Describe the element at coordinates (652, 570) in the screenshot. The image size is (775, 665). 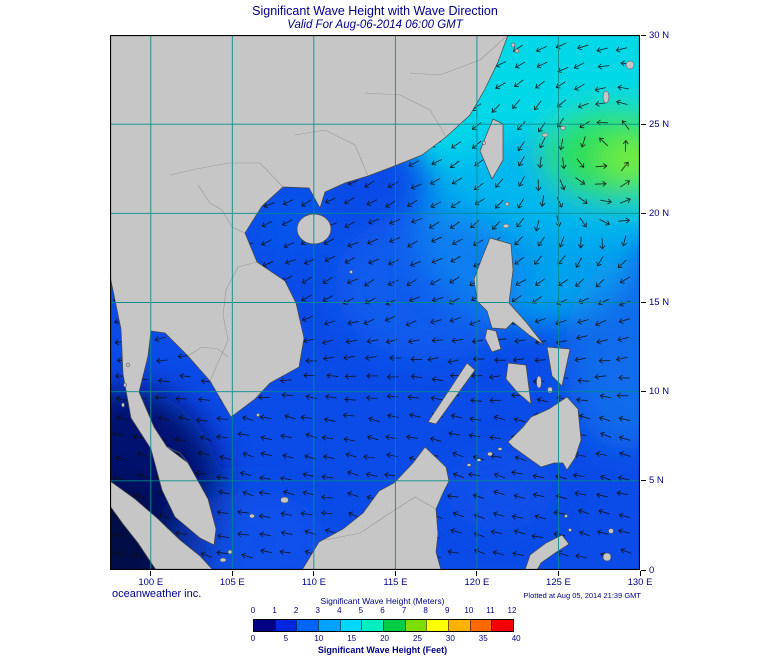
I see `lat-label: 0` at that location.